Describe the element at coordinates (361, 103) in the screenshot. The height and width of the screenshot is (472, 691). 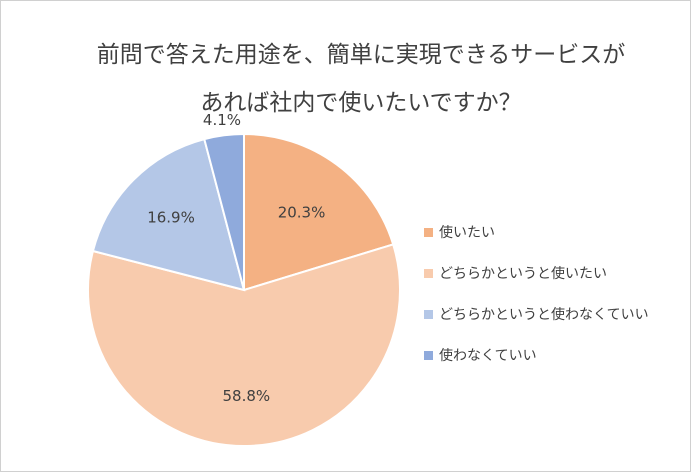
I see `chart-title-line-2: あれば社内で使いたいですか？` at that location.